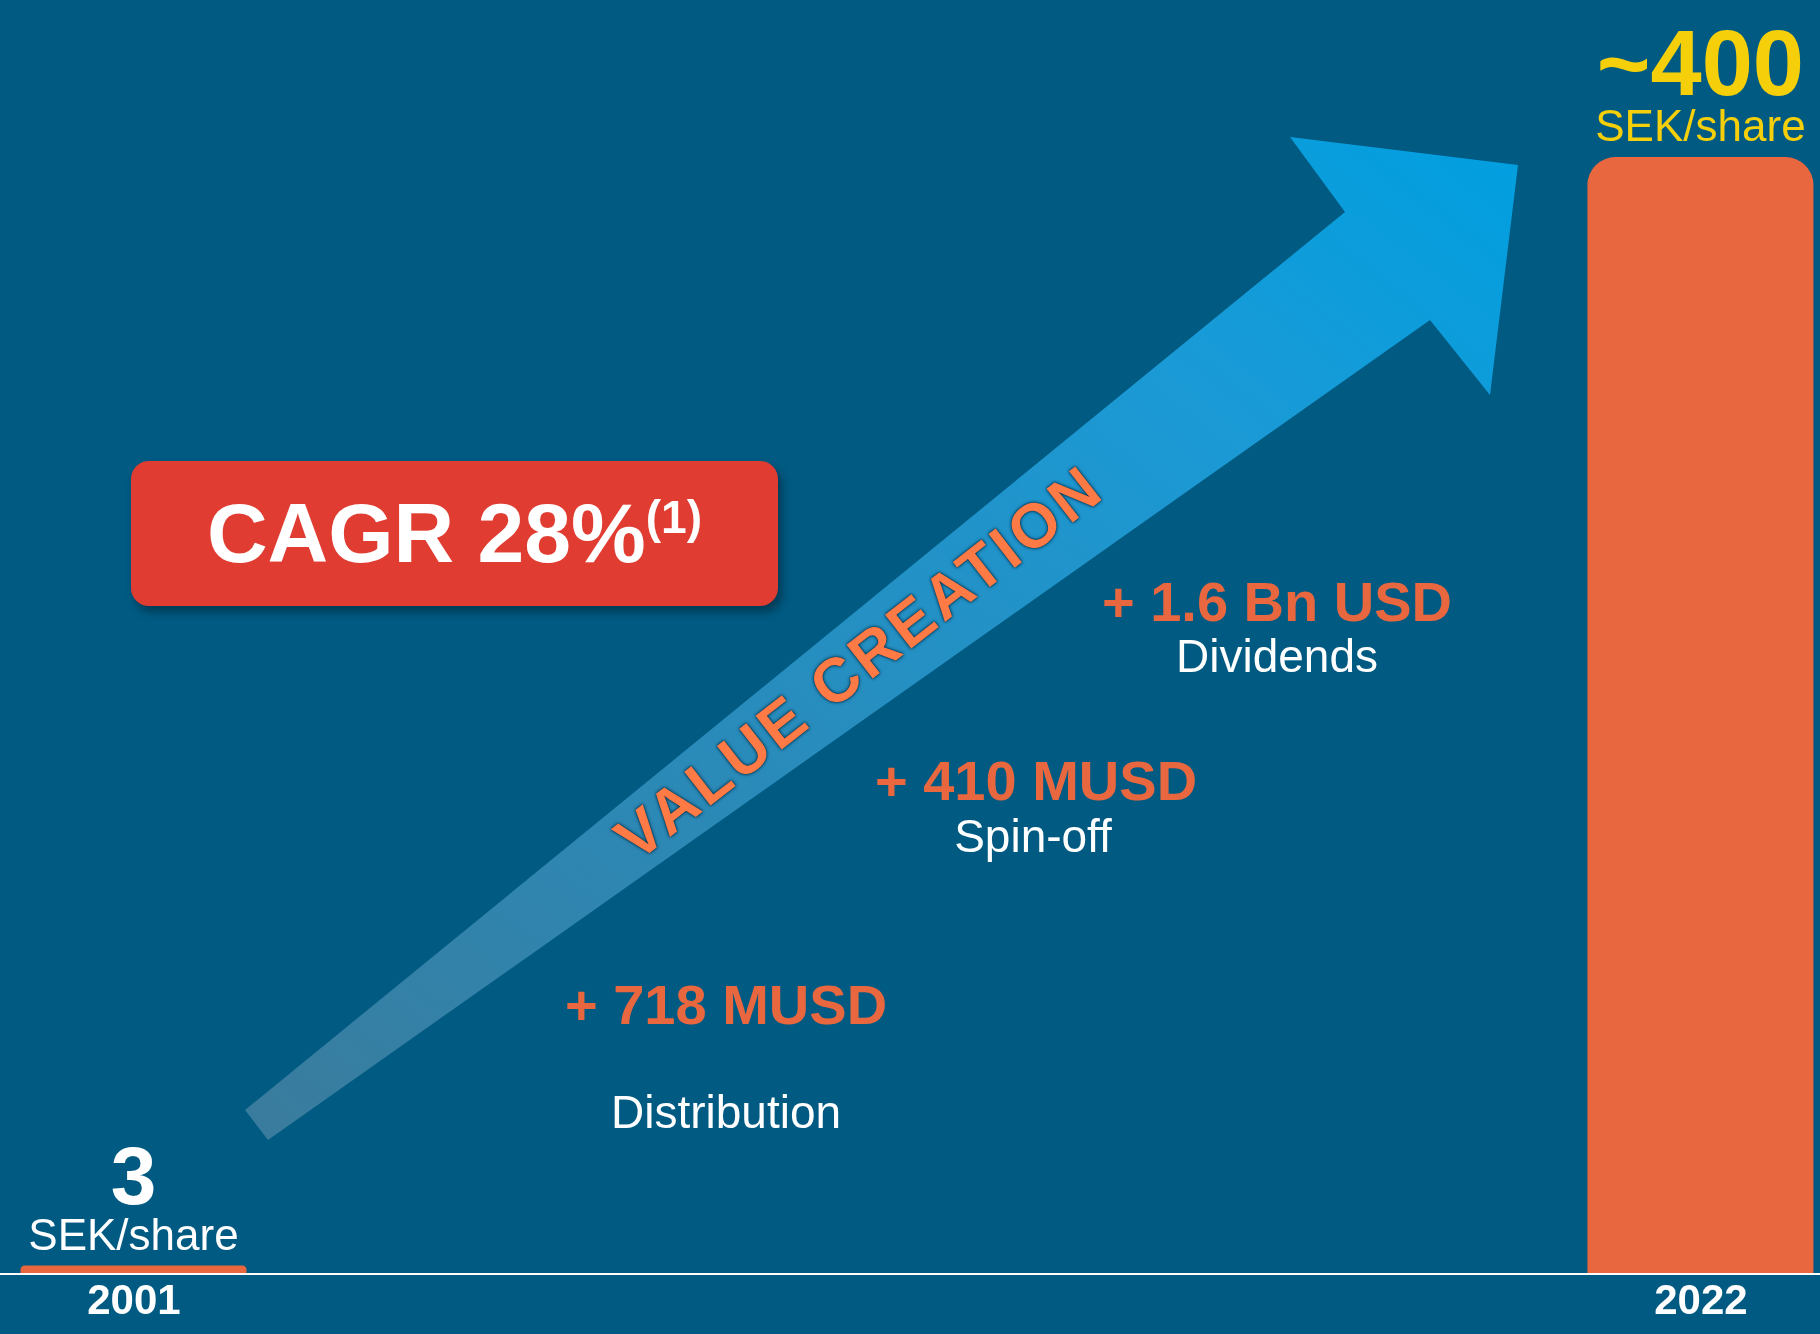 This screenshot has height=1334, width=1820. I want to click on annotation: + 1.6 Bn USD, so click(1277, 601).